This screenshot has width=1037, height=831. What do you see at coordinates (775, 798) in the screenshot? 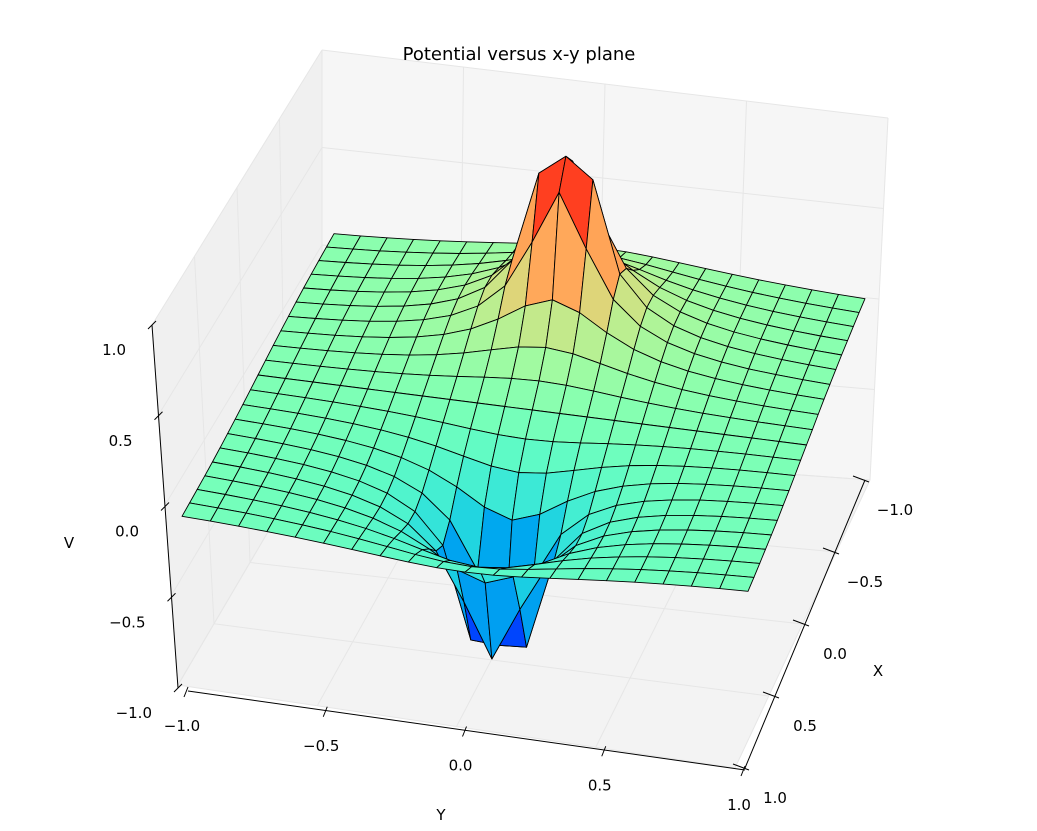
I see `x-tick-label: 1.0` at bounding box center [775, 798].